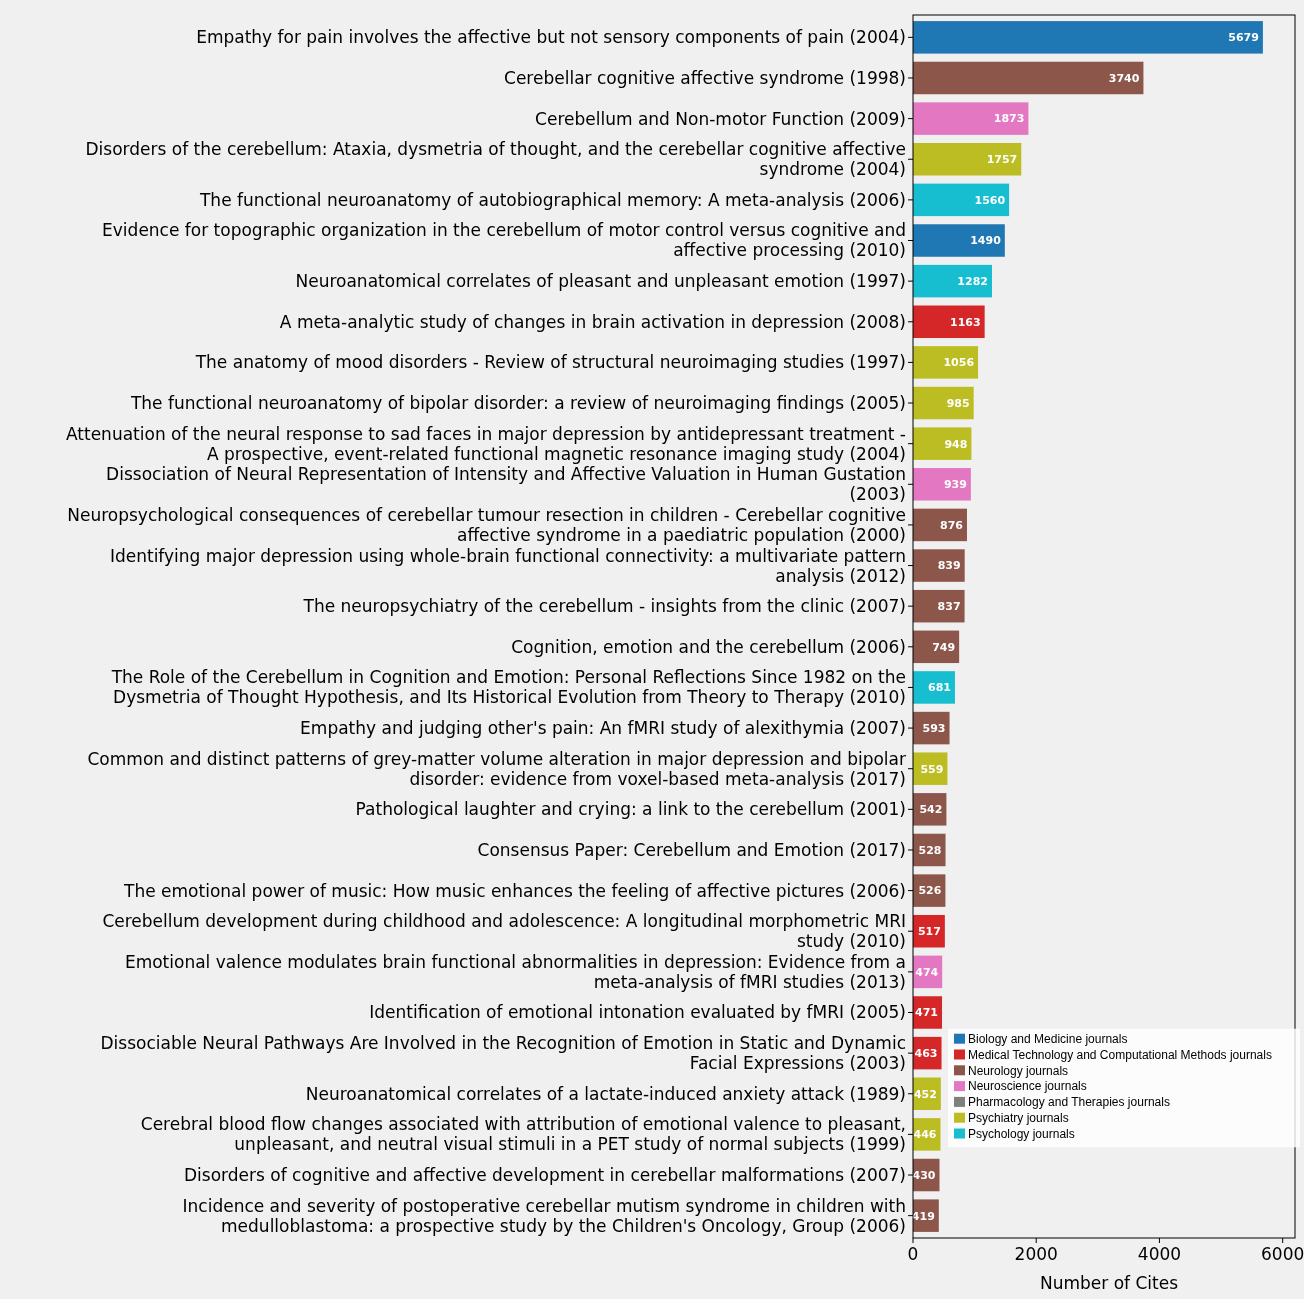  Describe the element at coordinates (497, 768) in the screenshot. I see `y-tick-label: Common and distinct patterns of grey-matter volume alteration in major depression and bipolar disorder: evidence from voxel-based meta-analysis (2017)` at that location.